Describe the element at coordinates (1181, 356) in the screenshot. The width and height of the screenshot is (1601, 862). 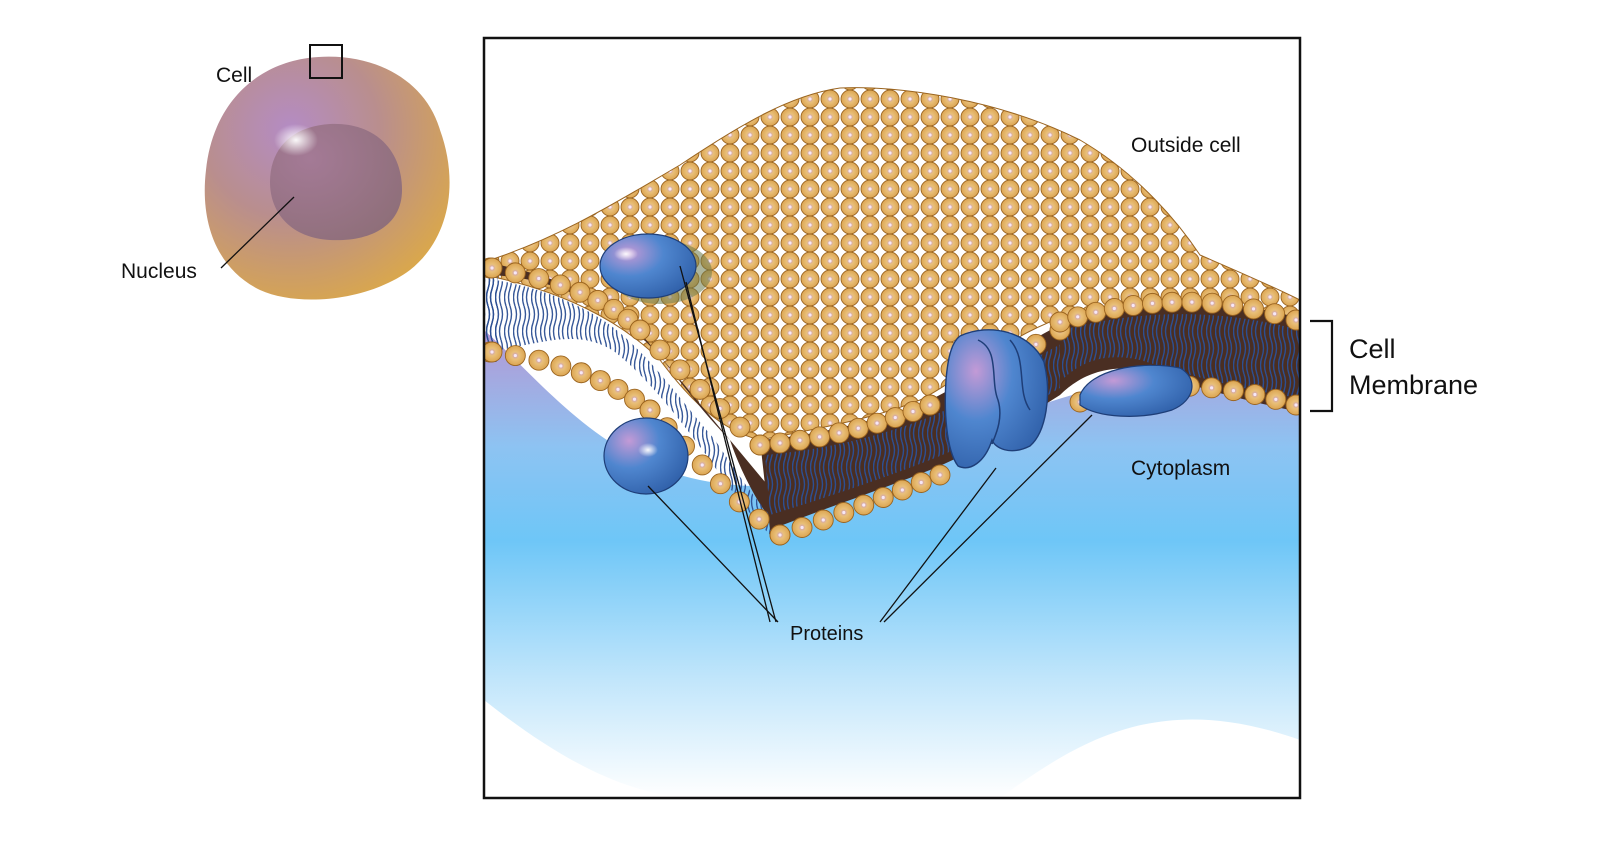
I see `membrane-tails-right` at that location.